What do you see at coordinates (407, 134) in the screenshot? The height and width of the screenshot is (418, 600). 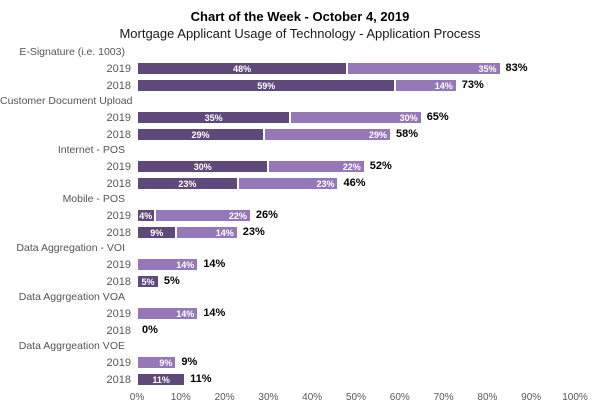 I see `total-label: 58%` at bounding box center [407, 134].